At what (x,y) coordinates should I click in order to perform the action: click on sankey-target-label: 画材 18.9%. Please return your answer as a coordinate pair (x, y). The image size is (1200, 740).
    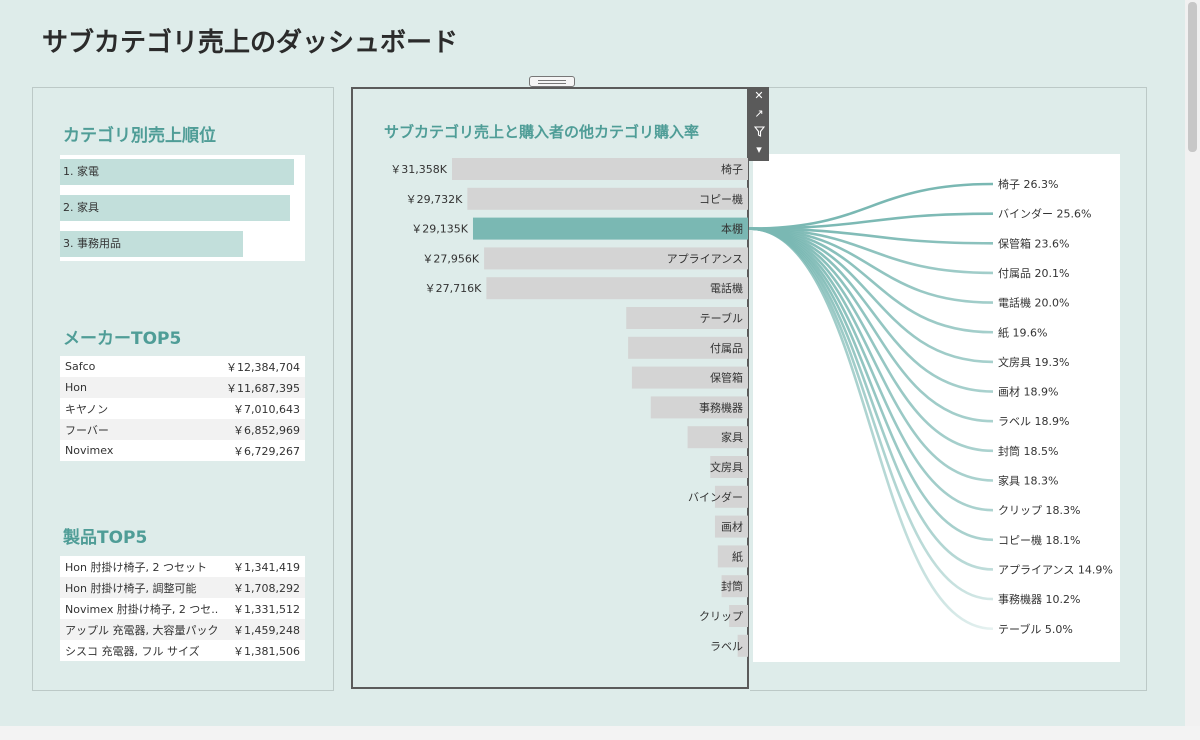
    Looking at the image, I should click on (1028, 392).